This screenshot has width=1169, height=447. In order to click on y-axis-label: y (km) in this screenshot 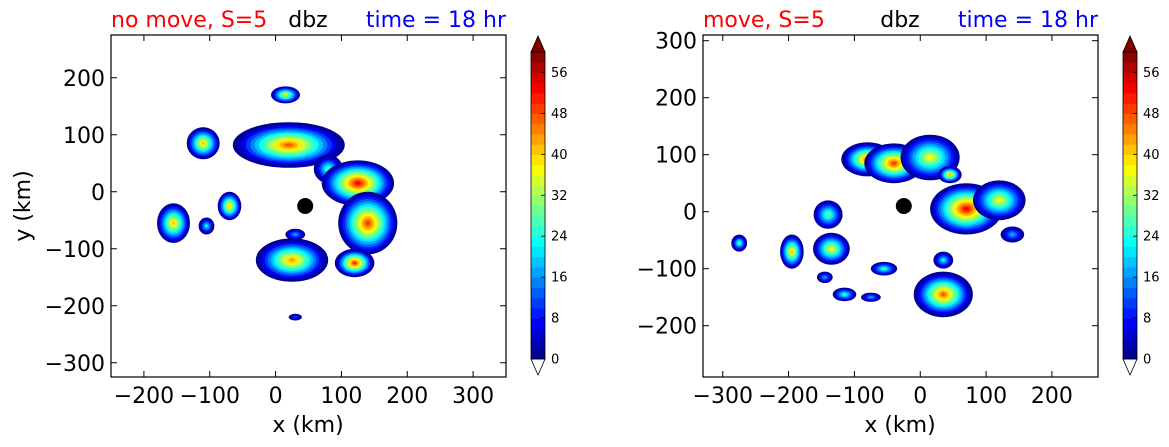, I will do `click(23, 205)`.